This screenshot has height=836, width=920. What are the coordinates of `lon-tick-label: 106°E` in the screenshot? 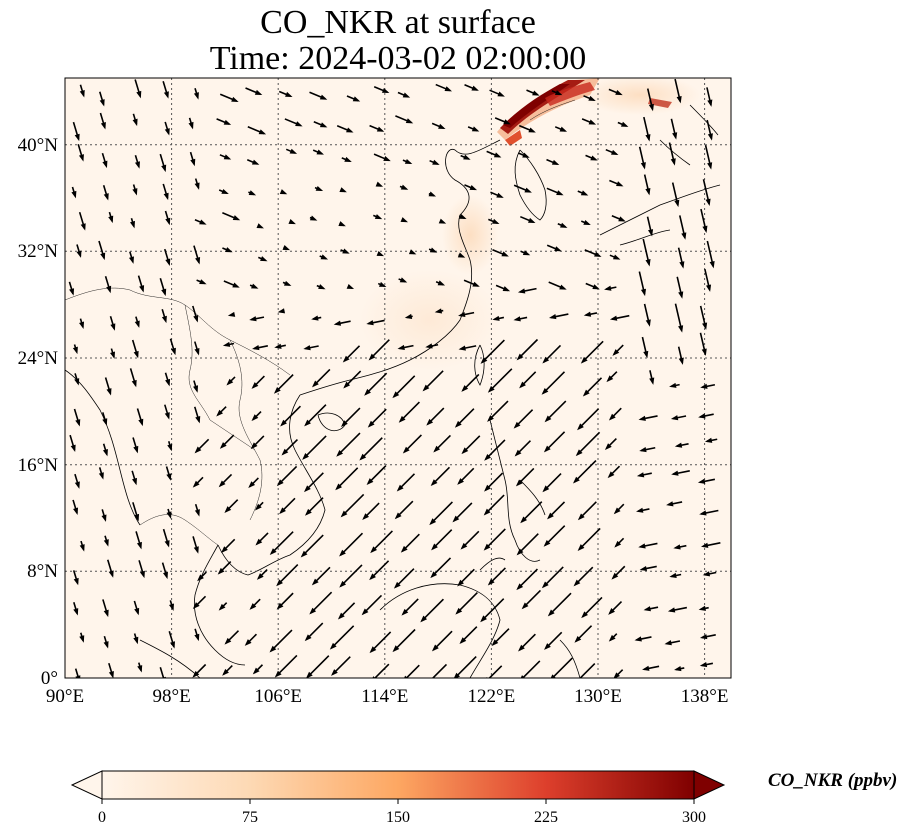 It's located at (278, 696).